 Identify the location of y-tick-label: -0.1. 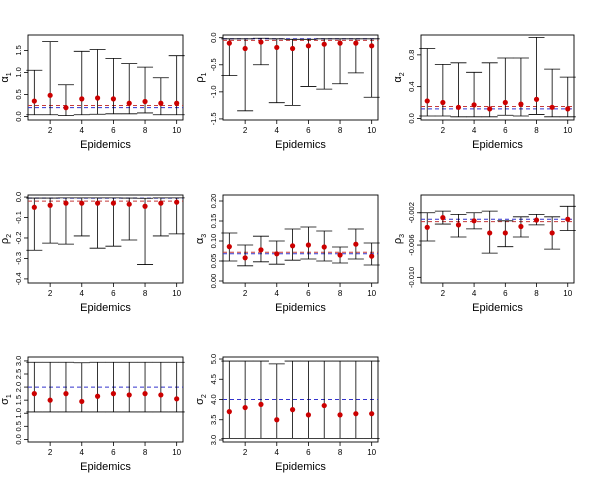
(18, 217).